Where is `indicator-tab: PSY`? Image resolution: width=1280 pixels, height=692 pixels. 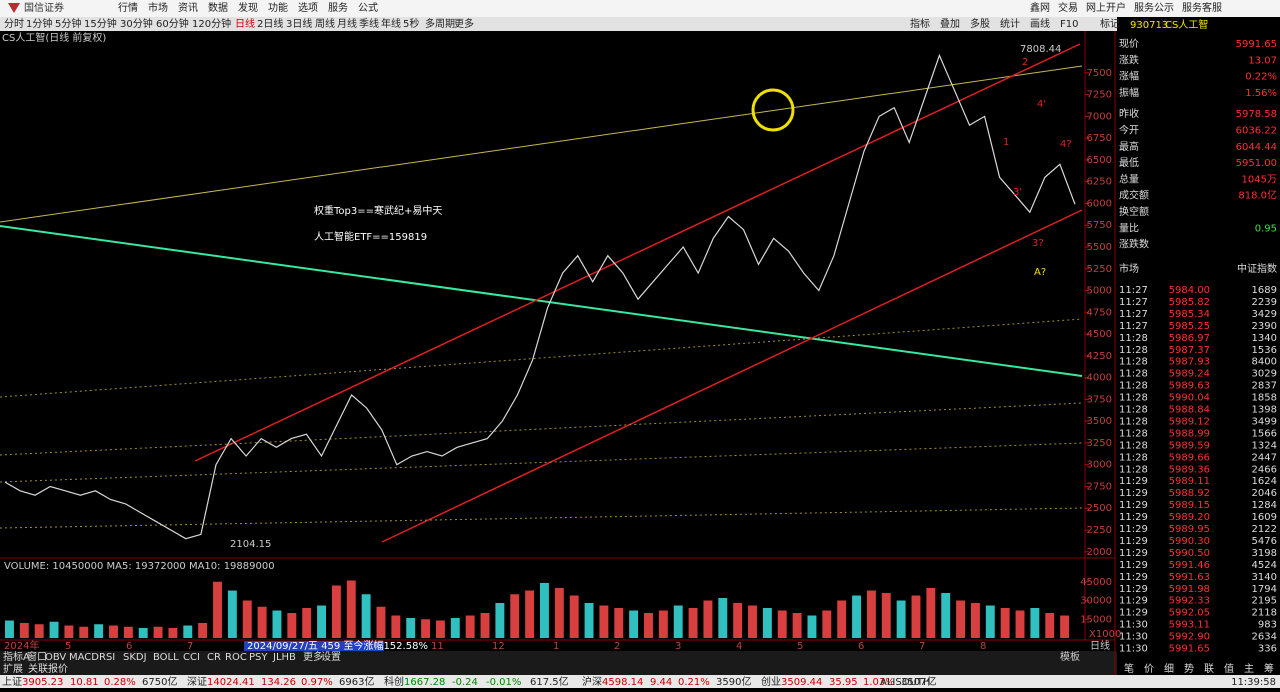 indicator-tab: PSY is located at coordinates (258, 657).